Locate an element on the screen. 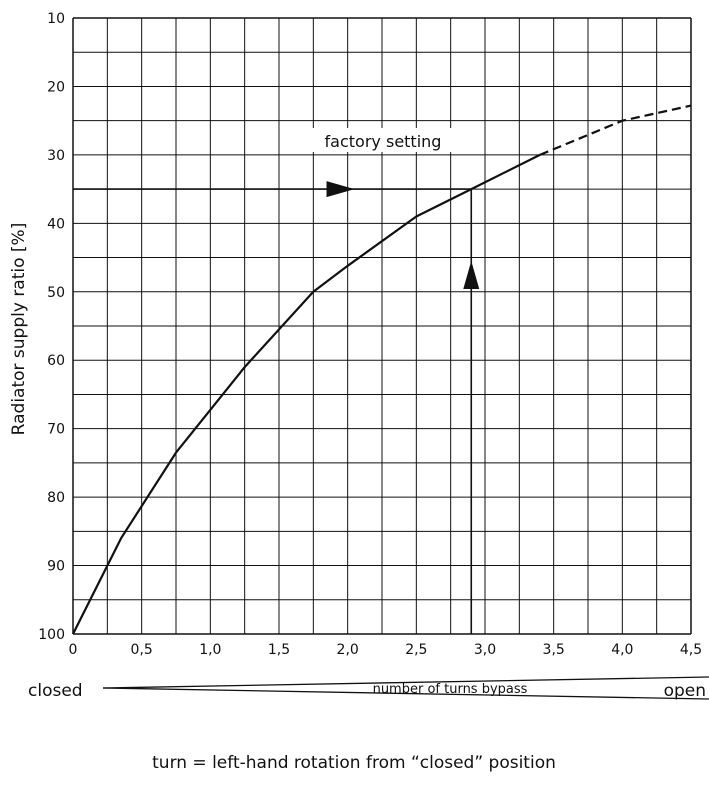  factory-setting-arrow-up is located at coordinates (471, 274).